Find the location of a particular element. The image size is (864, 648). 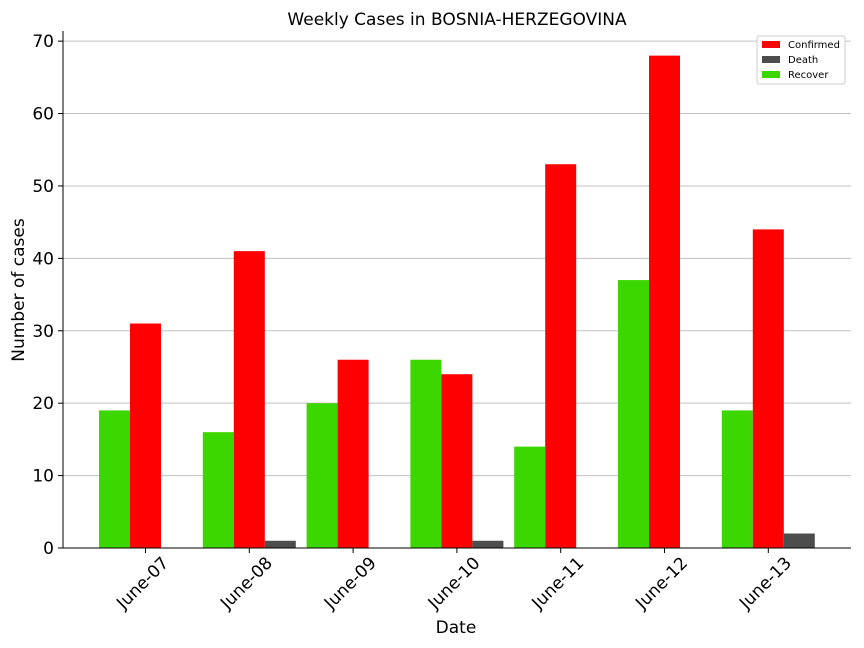

legend-label-confirmed: Confirmed is located at coordinates (814, 45).